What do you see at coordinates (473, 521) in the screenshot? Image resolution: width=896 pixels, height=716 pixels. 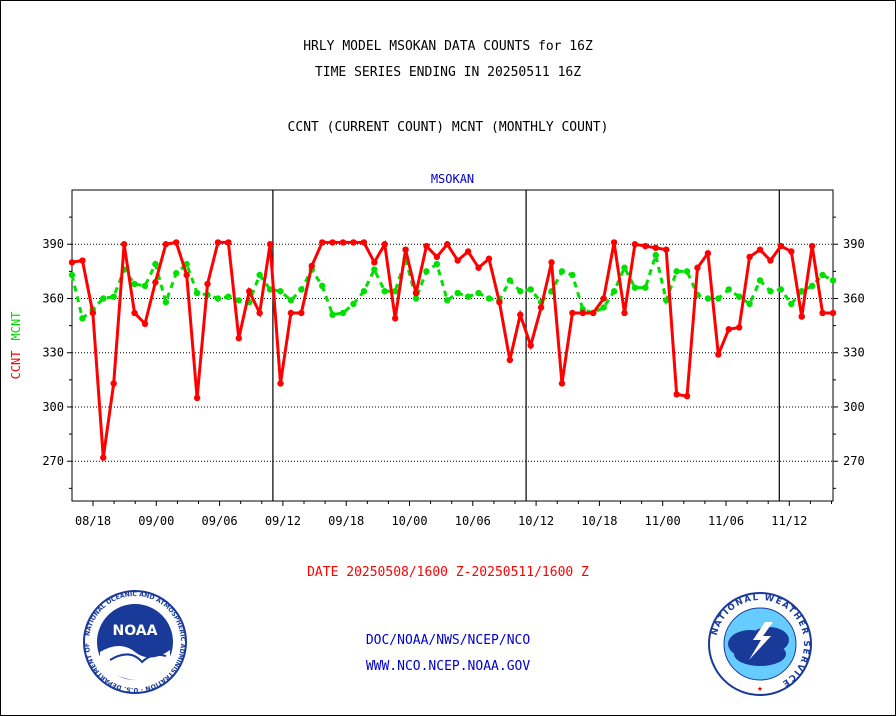 I see `x-tick-label-6: 10/06` at bounding box center [473, 521].